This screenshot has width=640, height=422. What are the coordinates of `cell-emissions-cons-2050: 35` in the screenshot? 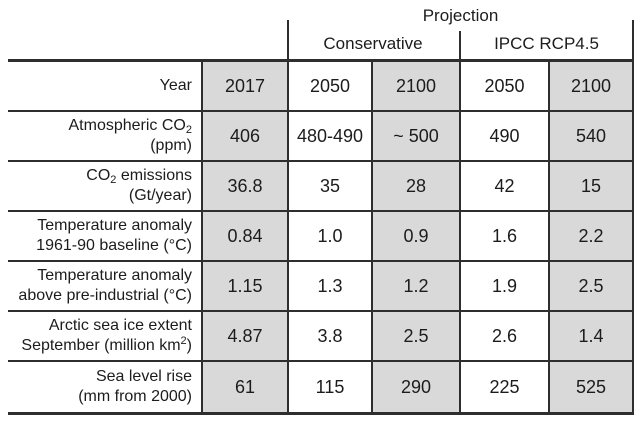 It's located at (329, 186).